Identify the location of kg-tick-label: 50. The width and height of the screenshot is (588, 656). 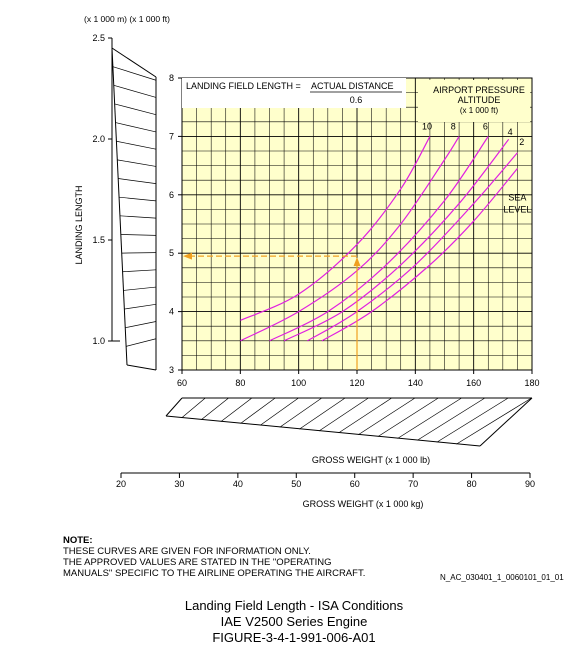
(296, 484).